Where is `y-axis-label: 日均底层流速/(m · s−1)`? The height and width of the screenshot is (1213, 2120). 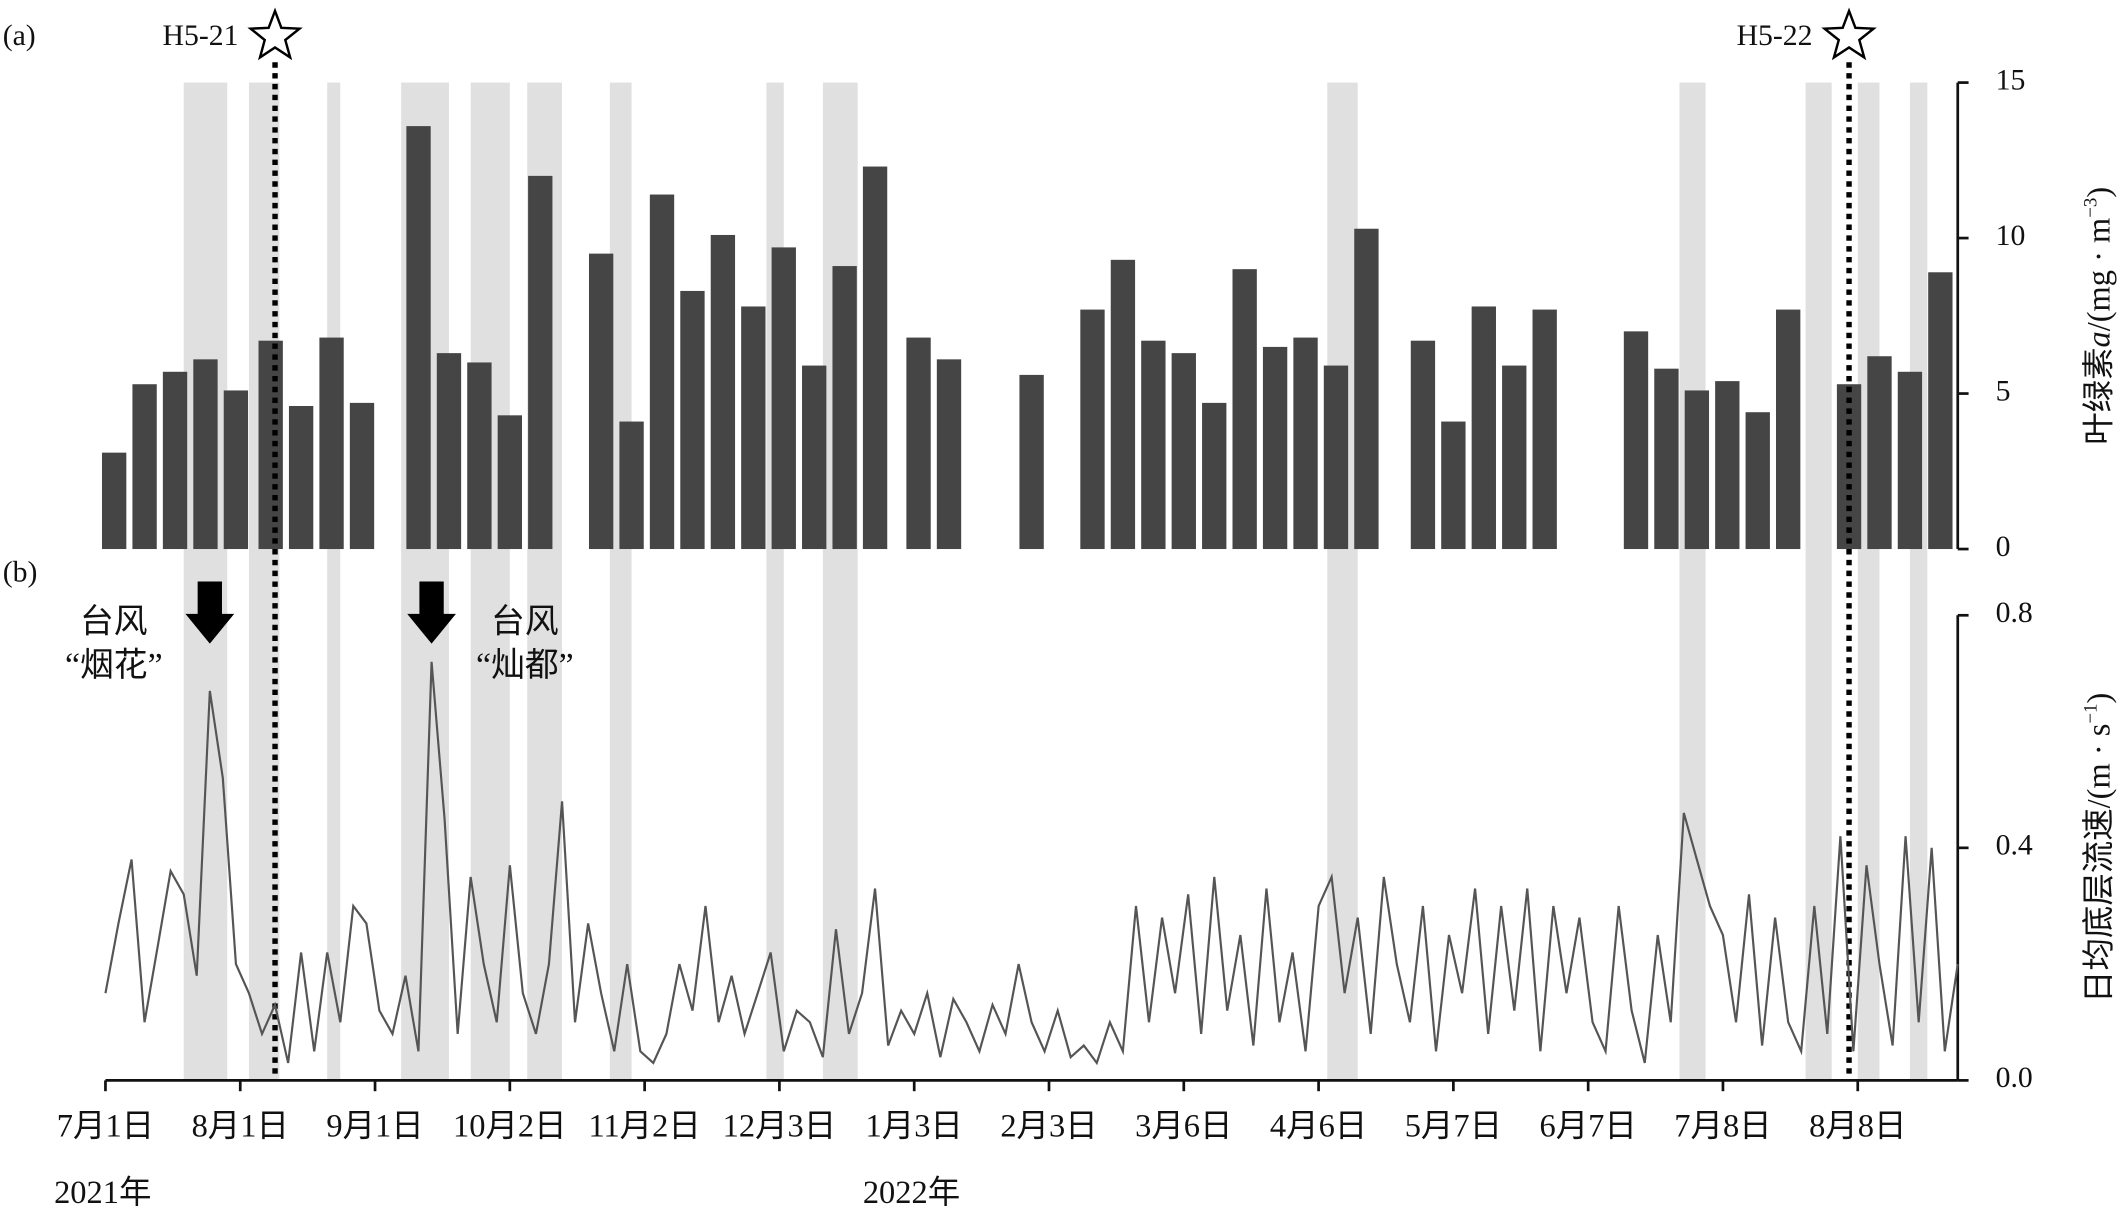 y-axis-label: 日均底层流速/(m · s−1) is located at coordinates (2099, 848).